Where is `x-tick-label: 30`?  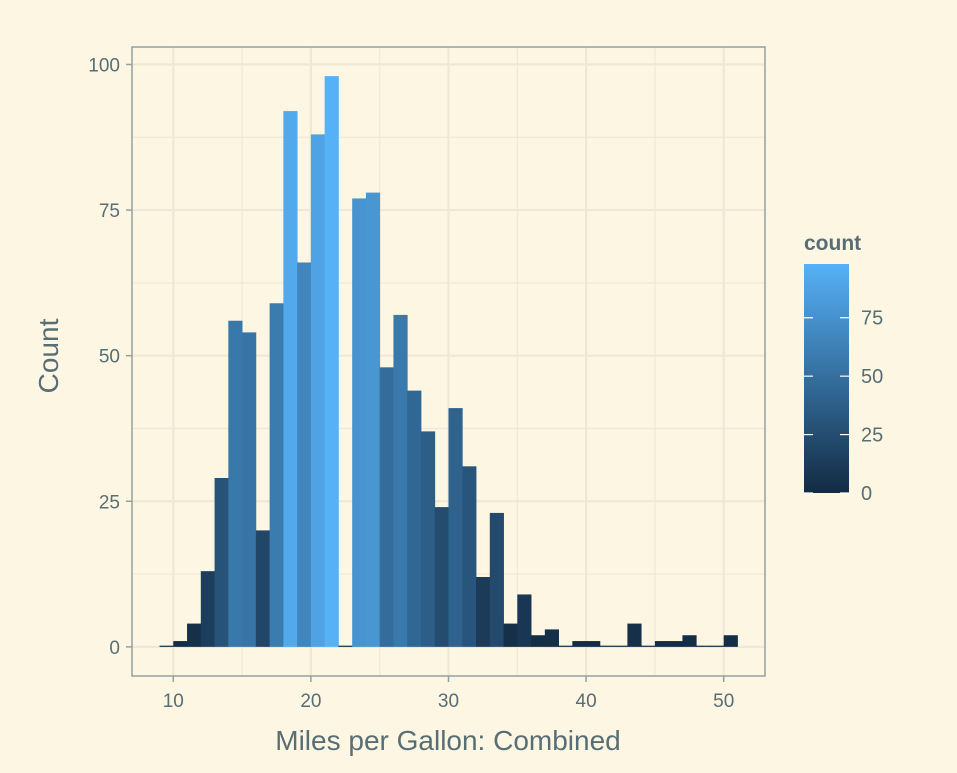 x-tick-label: 30 is located at coordinates (448, 701).